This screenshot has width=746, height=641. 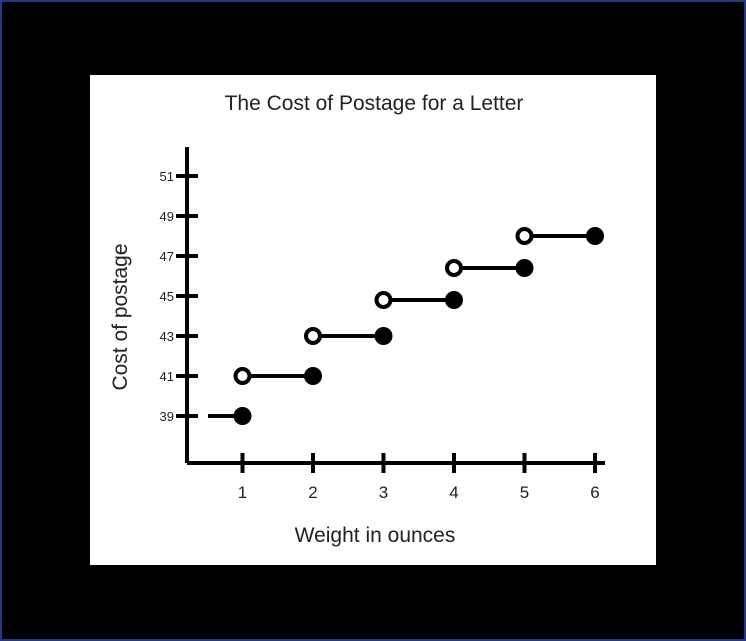 What do you see at coordinates (167, 416) in the screenshot?
I see `y-tick-label: 39` at bounding box center [167, 416].